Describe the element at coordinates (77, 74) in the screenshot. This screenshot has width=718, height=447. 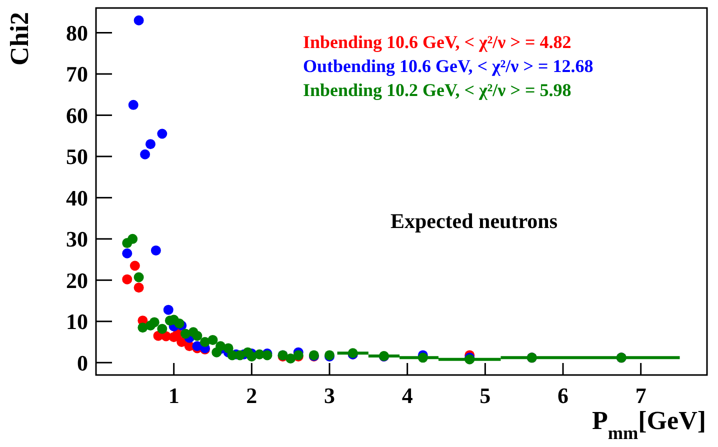
I see `y-tick-label: 70` at that location.